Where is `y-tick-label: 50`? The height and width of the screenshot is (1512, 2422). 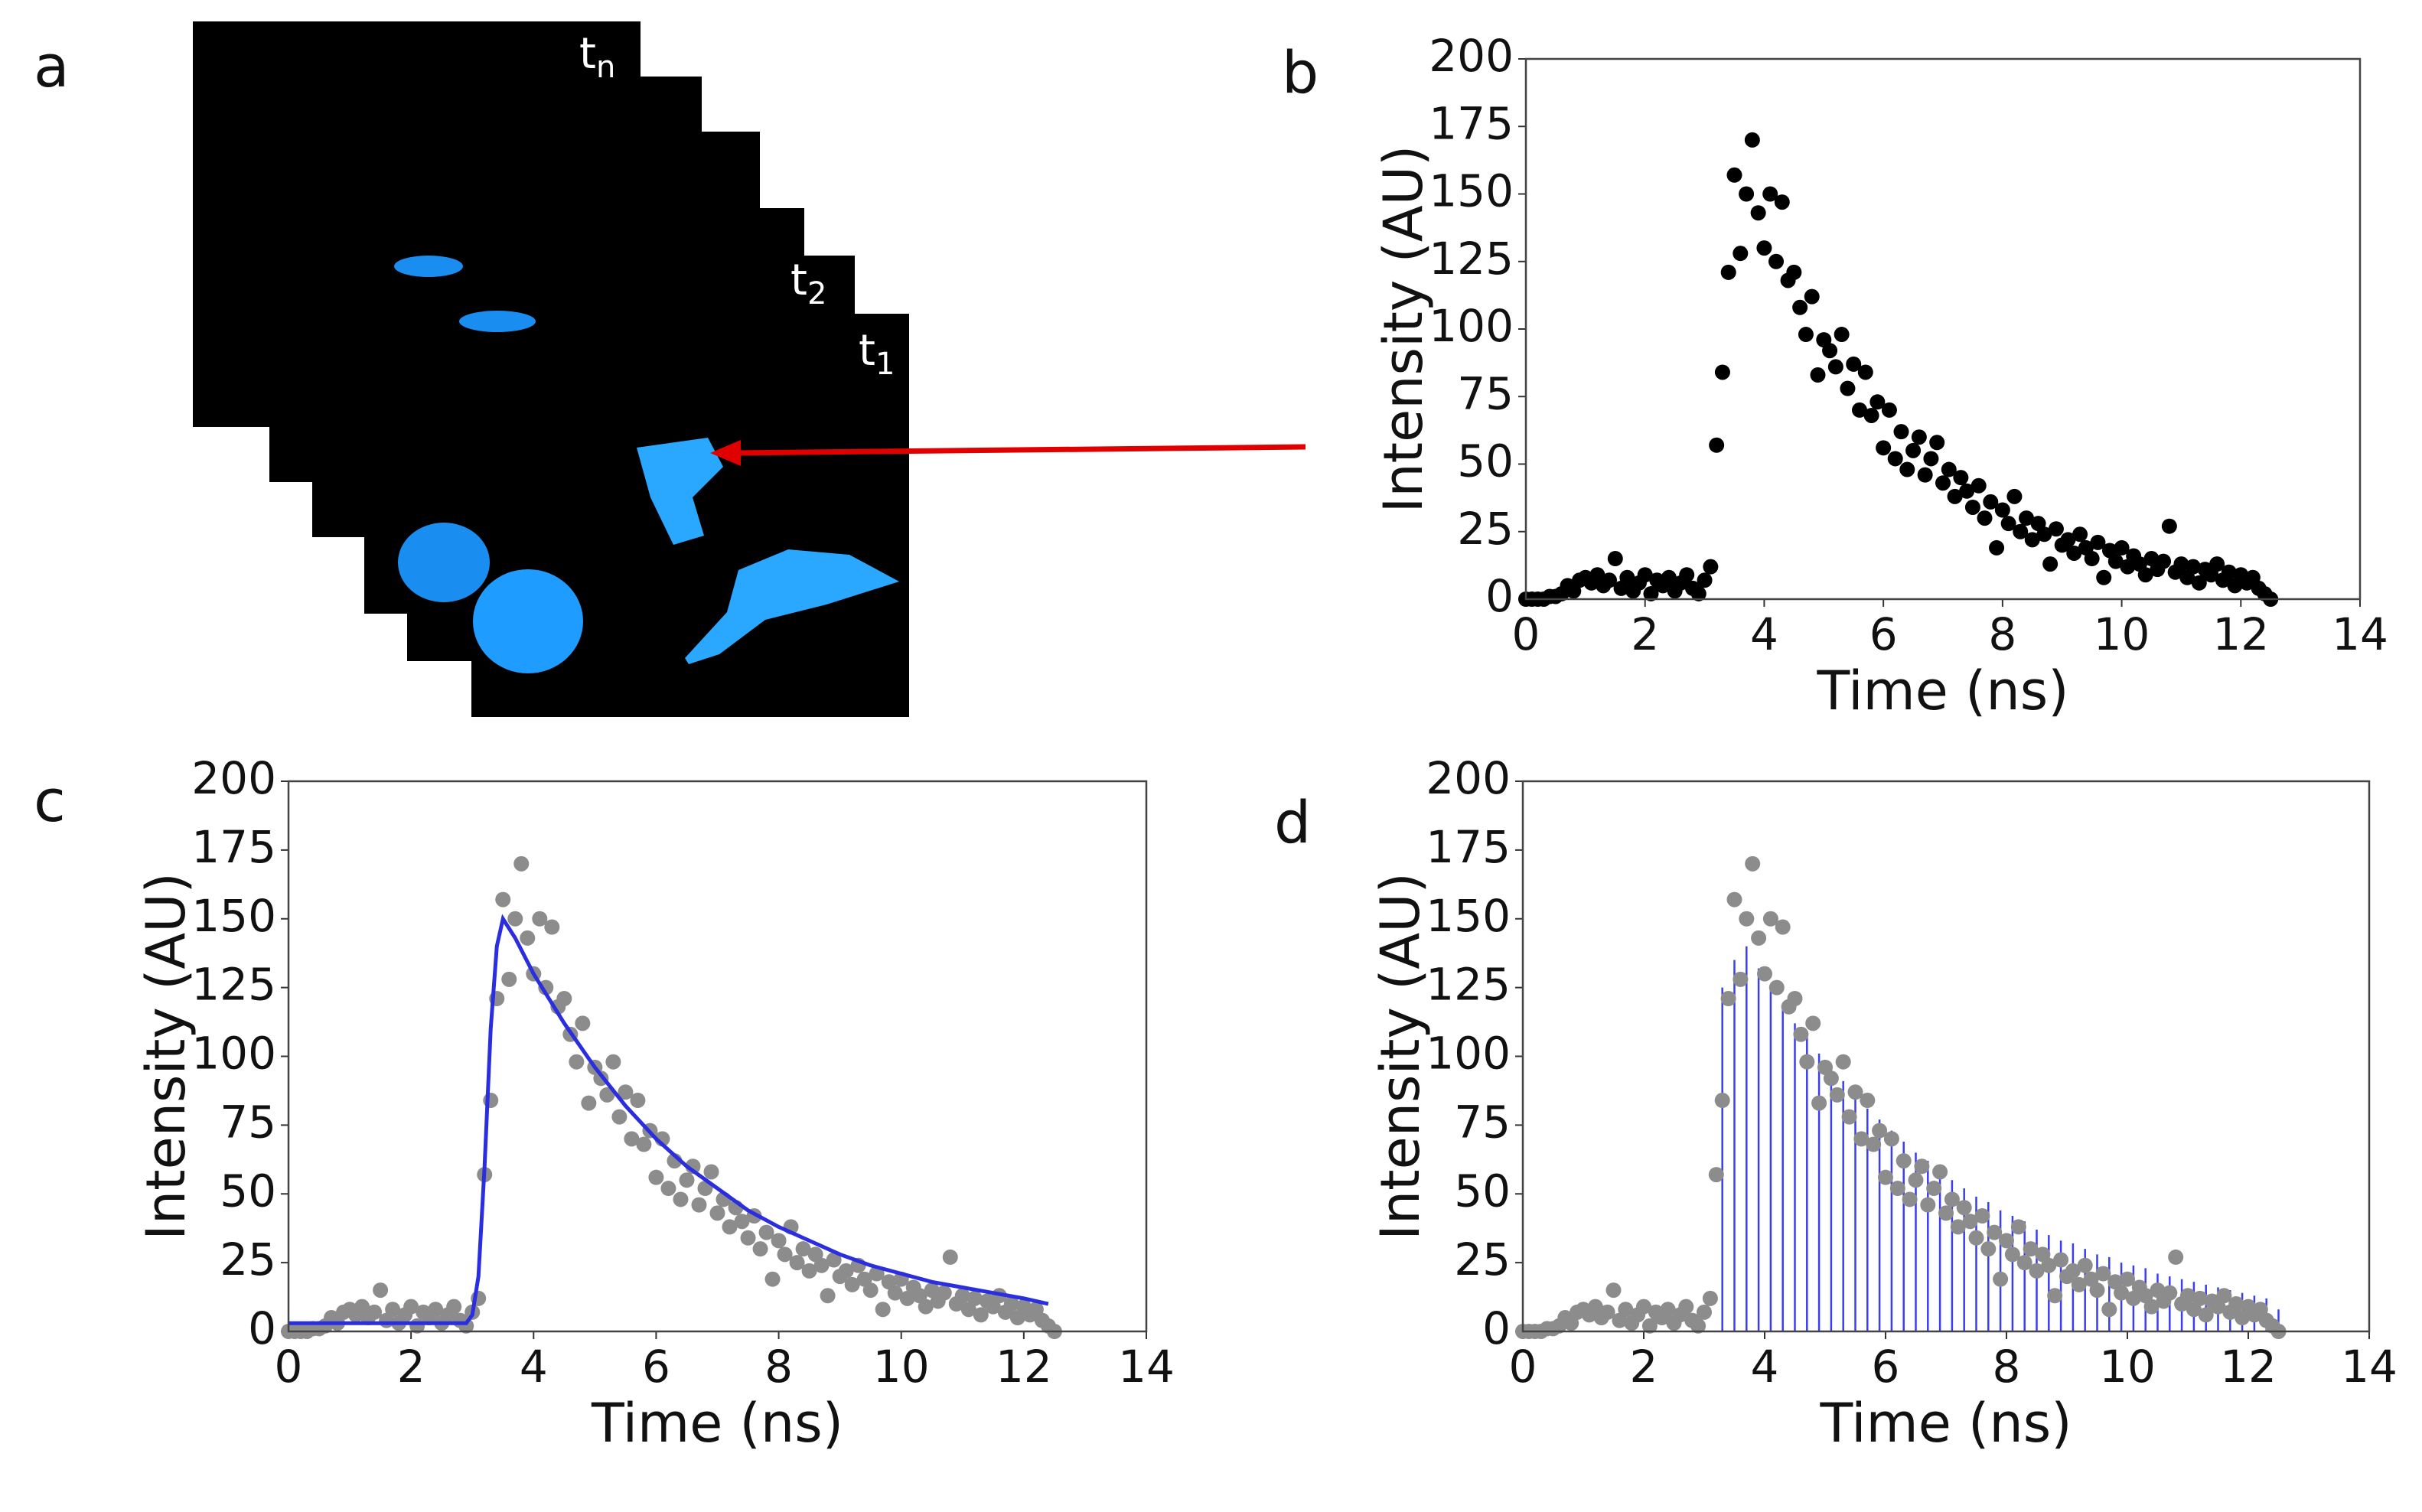
y-tick-label: 50 is located at coordinates (248, 1191).